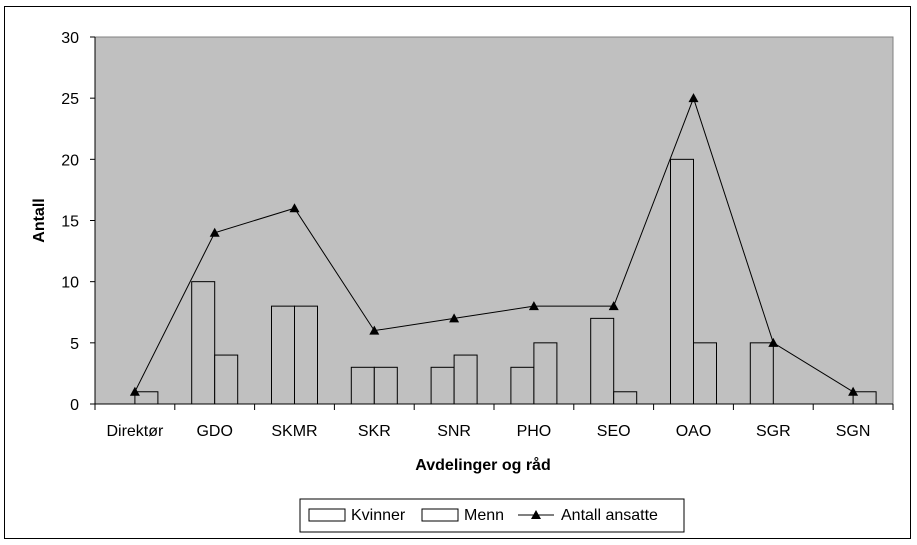 This screenshot has width=917, height=545. Describe the element at coordinates (440, 515) in the screenshot. I see `legend-swatch-menn` at that location.